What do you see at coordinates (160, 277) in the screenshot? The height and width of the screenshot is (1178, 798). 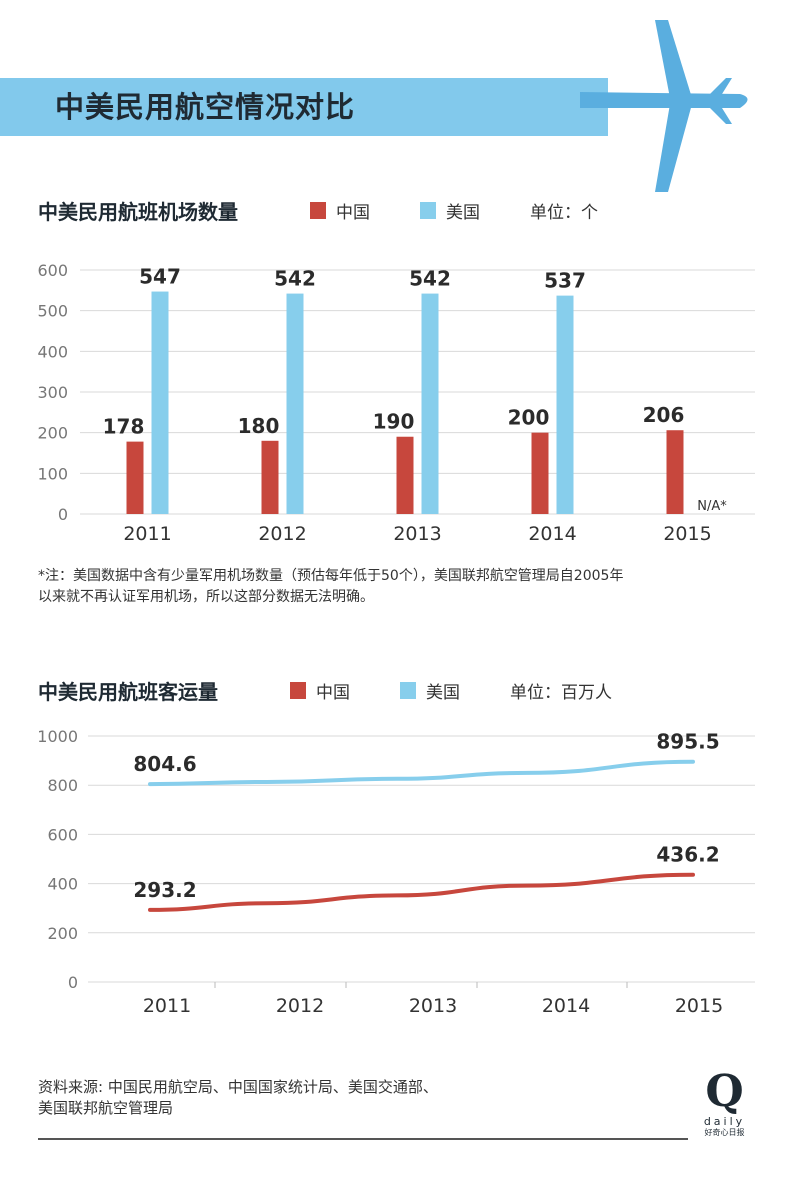 I see `data-label: 547` at bounding box center [160, 277].